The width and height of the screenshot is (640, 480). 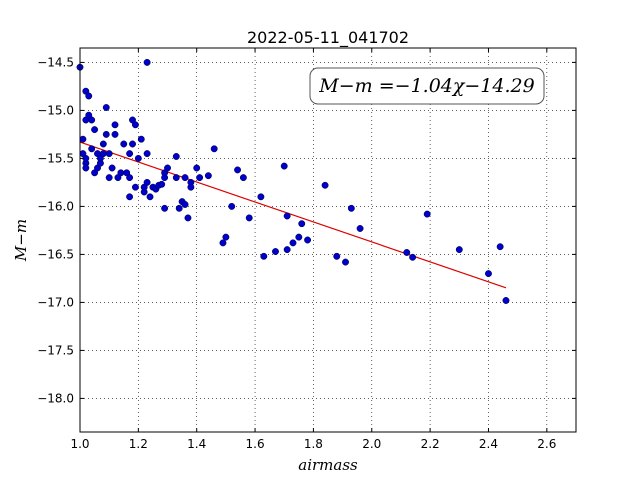 I want to click on y-tick-label: −16.0, so click(x=55, y=206).